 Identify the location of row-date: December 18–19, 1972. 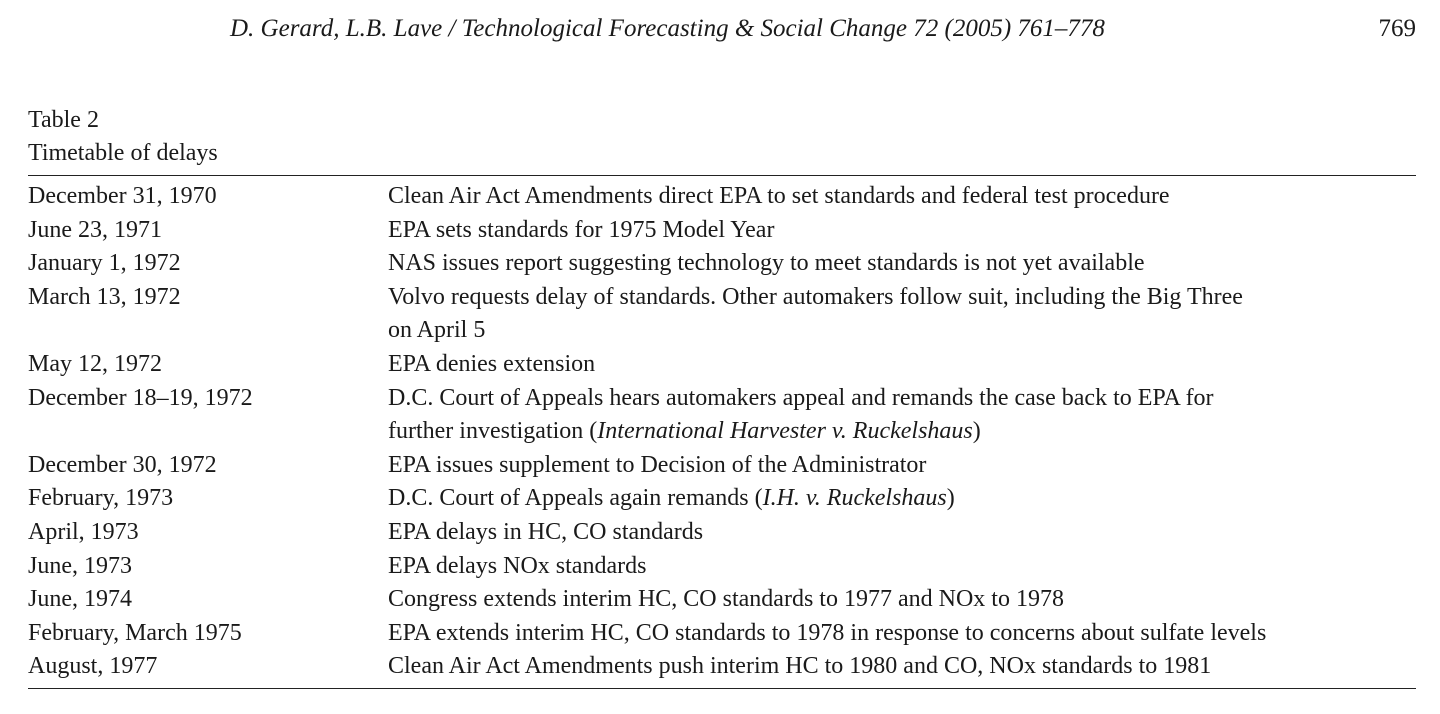
(140, 397).